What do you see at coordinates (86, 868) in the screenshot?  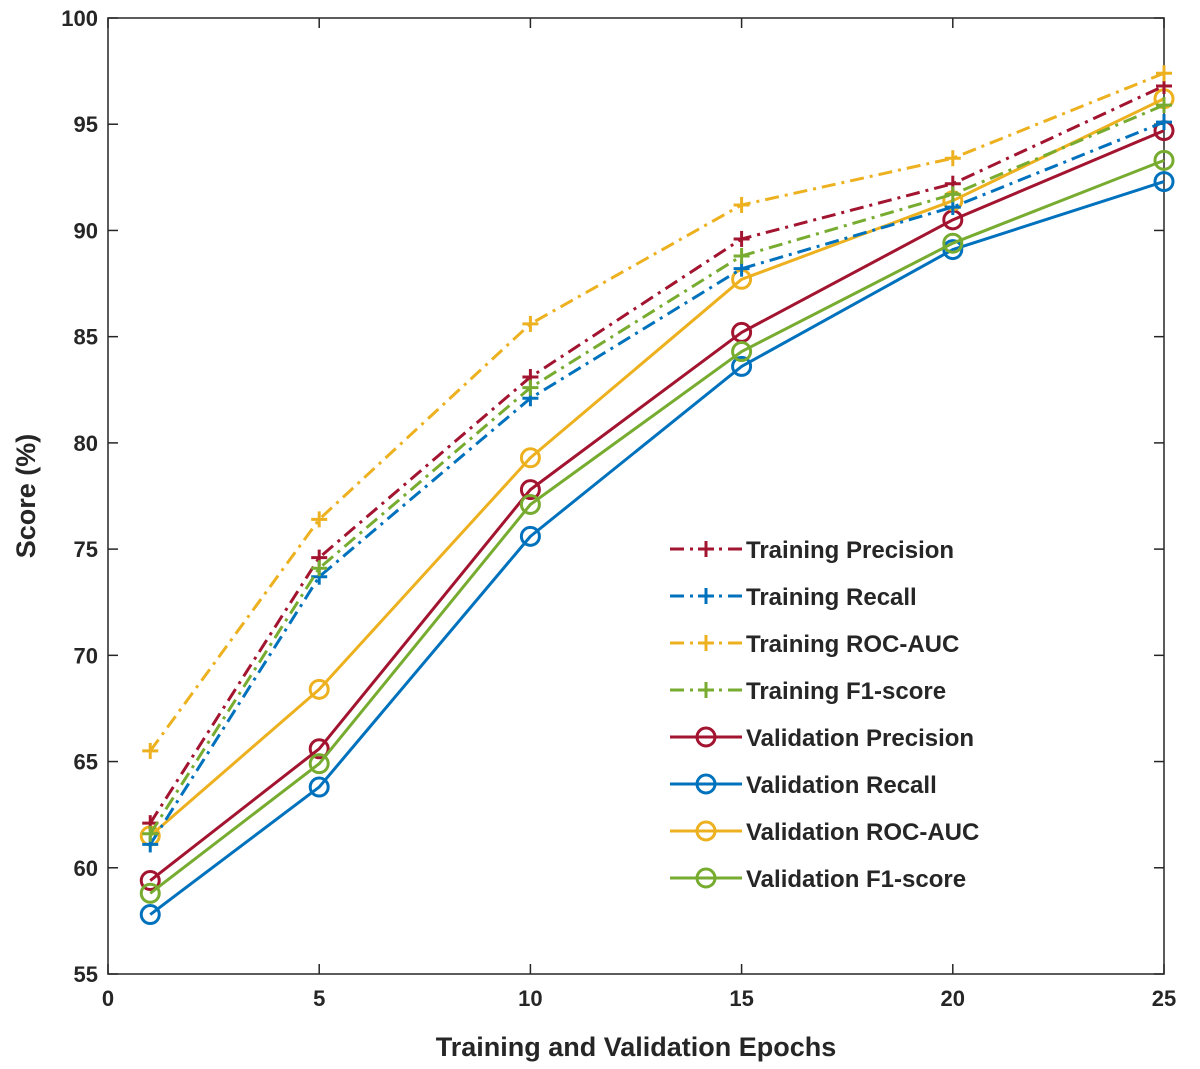 I see `y-tick-label: 60` at bounding box center [86, 868].